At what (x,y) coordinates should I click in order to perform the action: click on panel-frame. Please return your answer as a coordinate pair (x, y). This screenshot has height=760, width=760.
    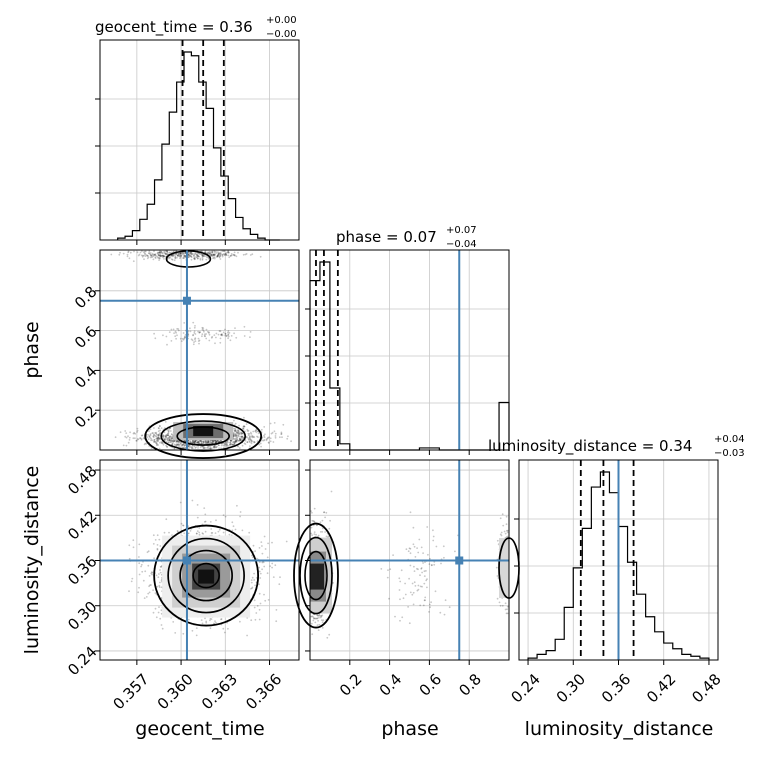
    Looking at the image, I should click on (199, 140).